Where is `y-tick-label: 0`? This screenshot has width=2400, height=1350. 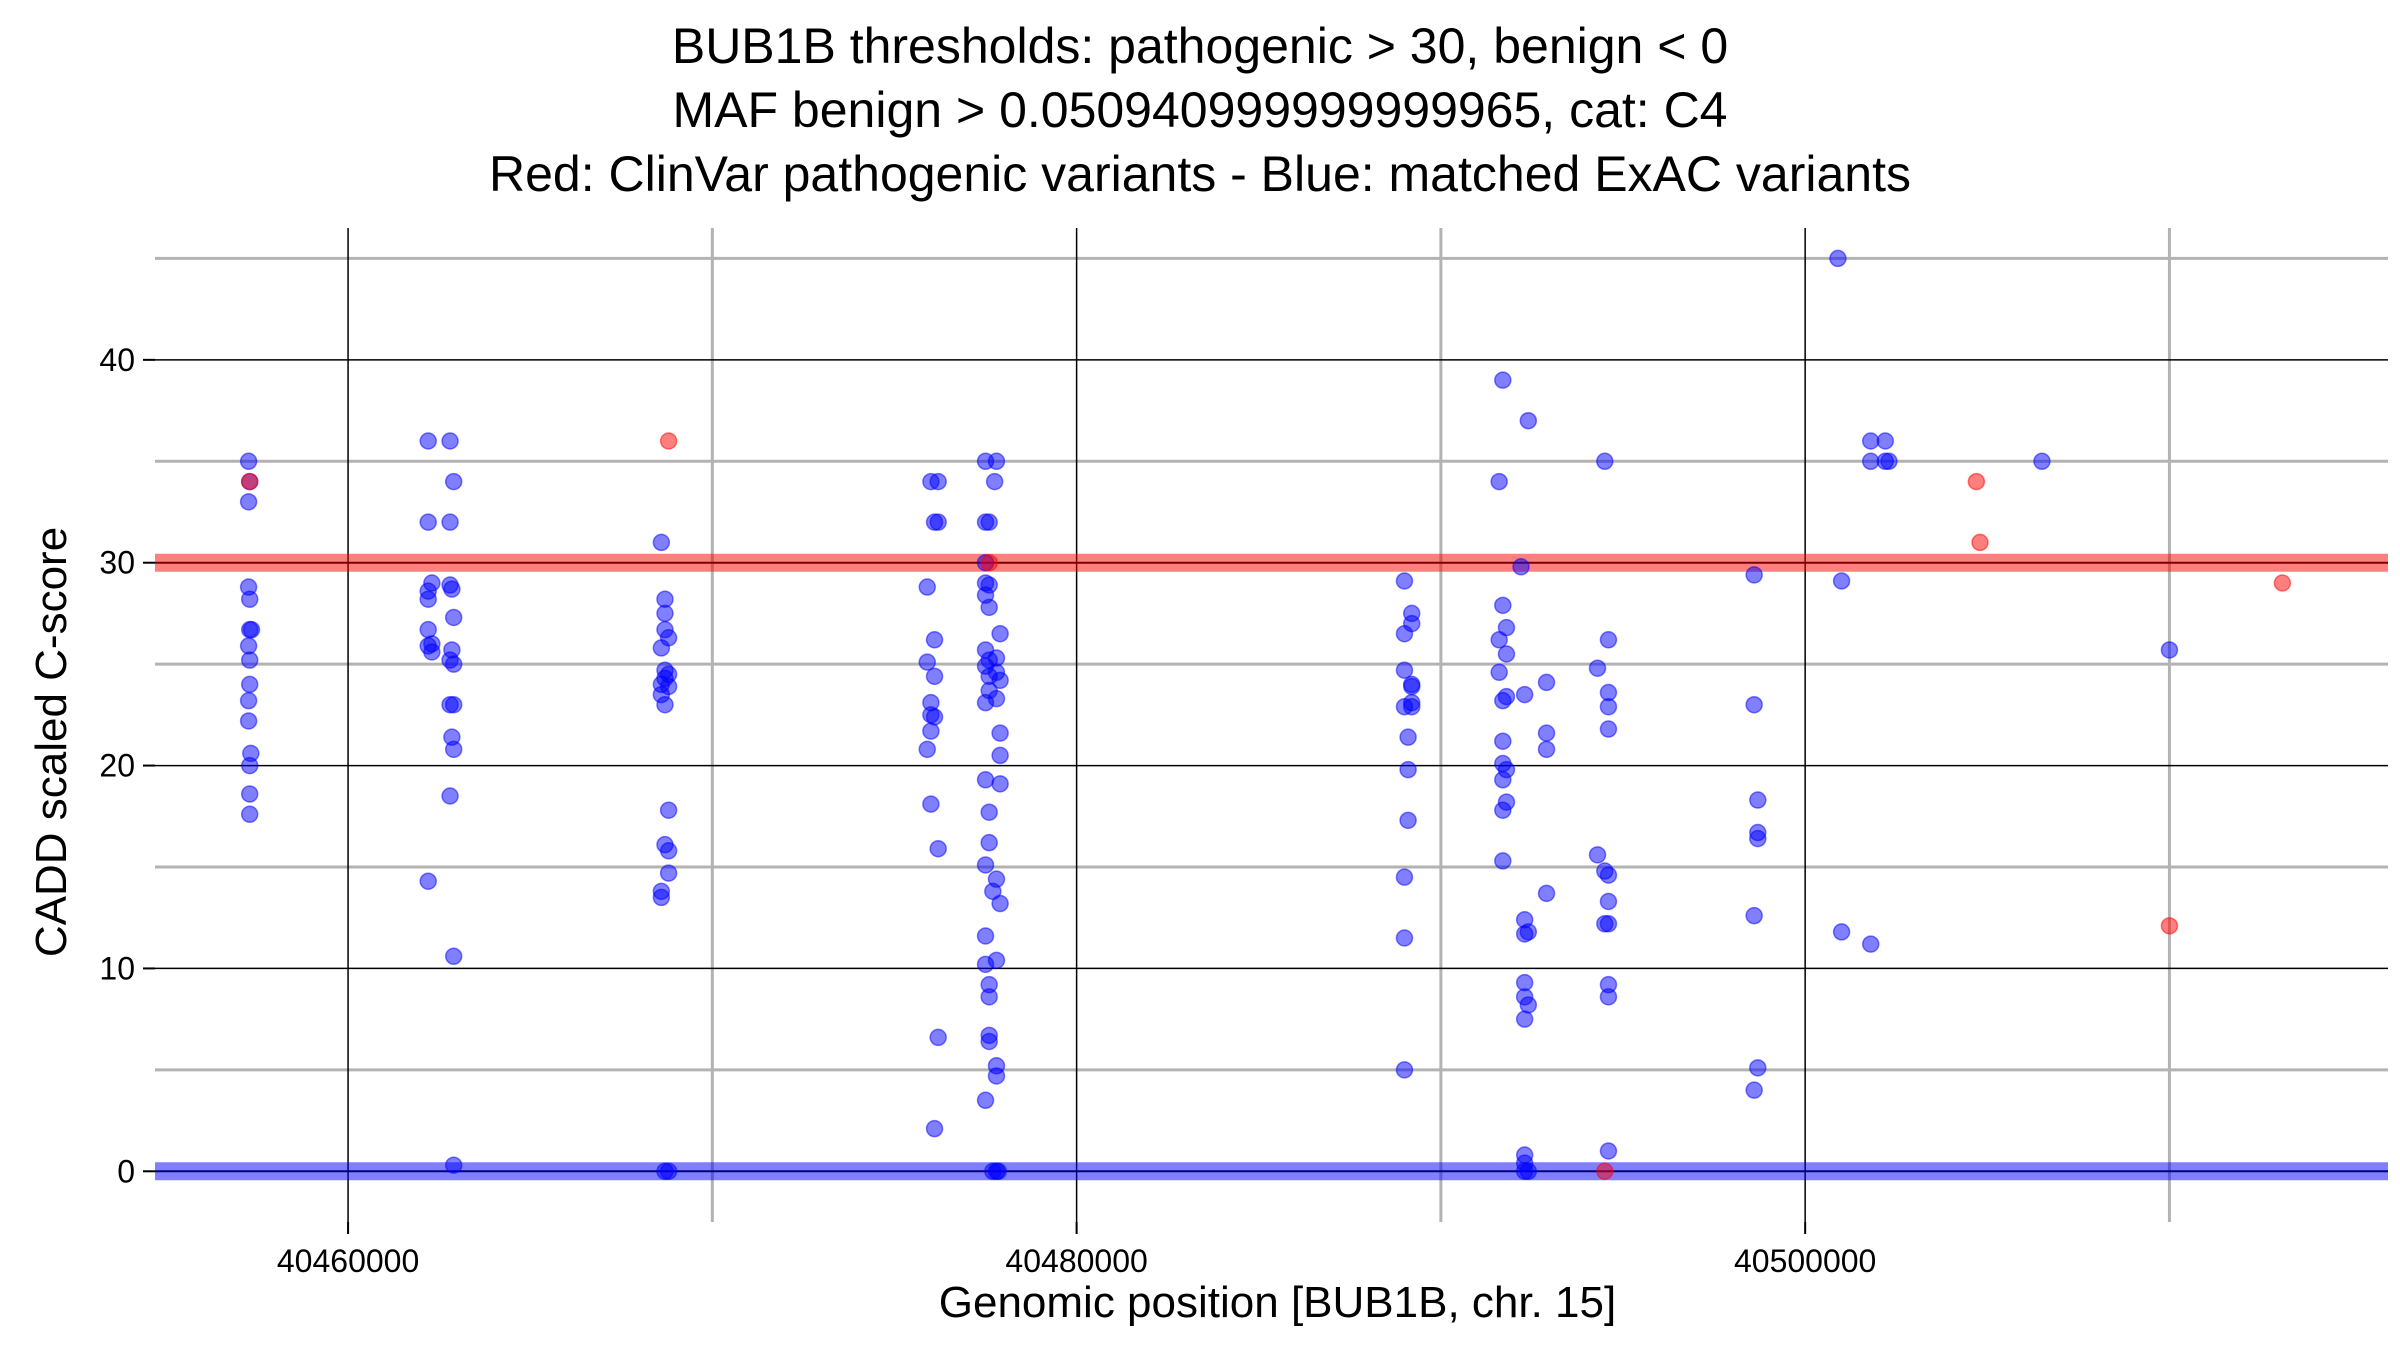 y-tick-label: 0 is located at coordinates (126, 1171).